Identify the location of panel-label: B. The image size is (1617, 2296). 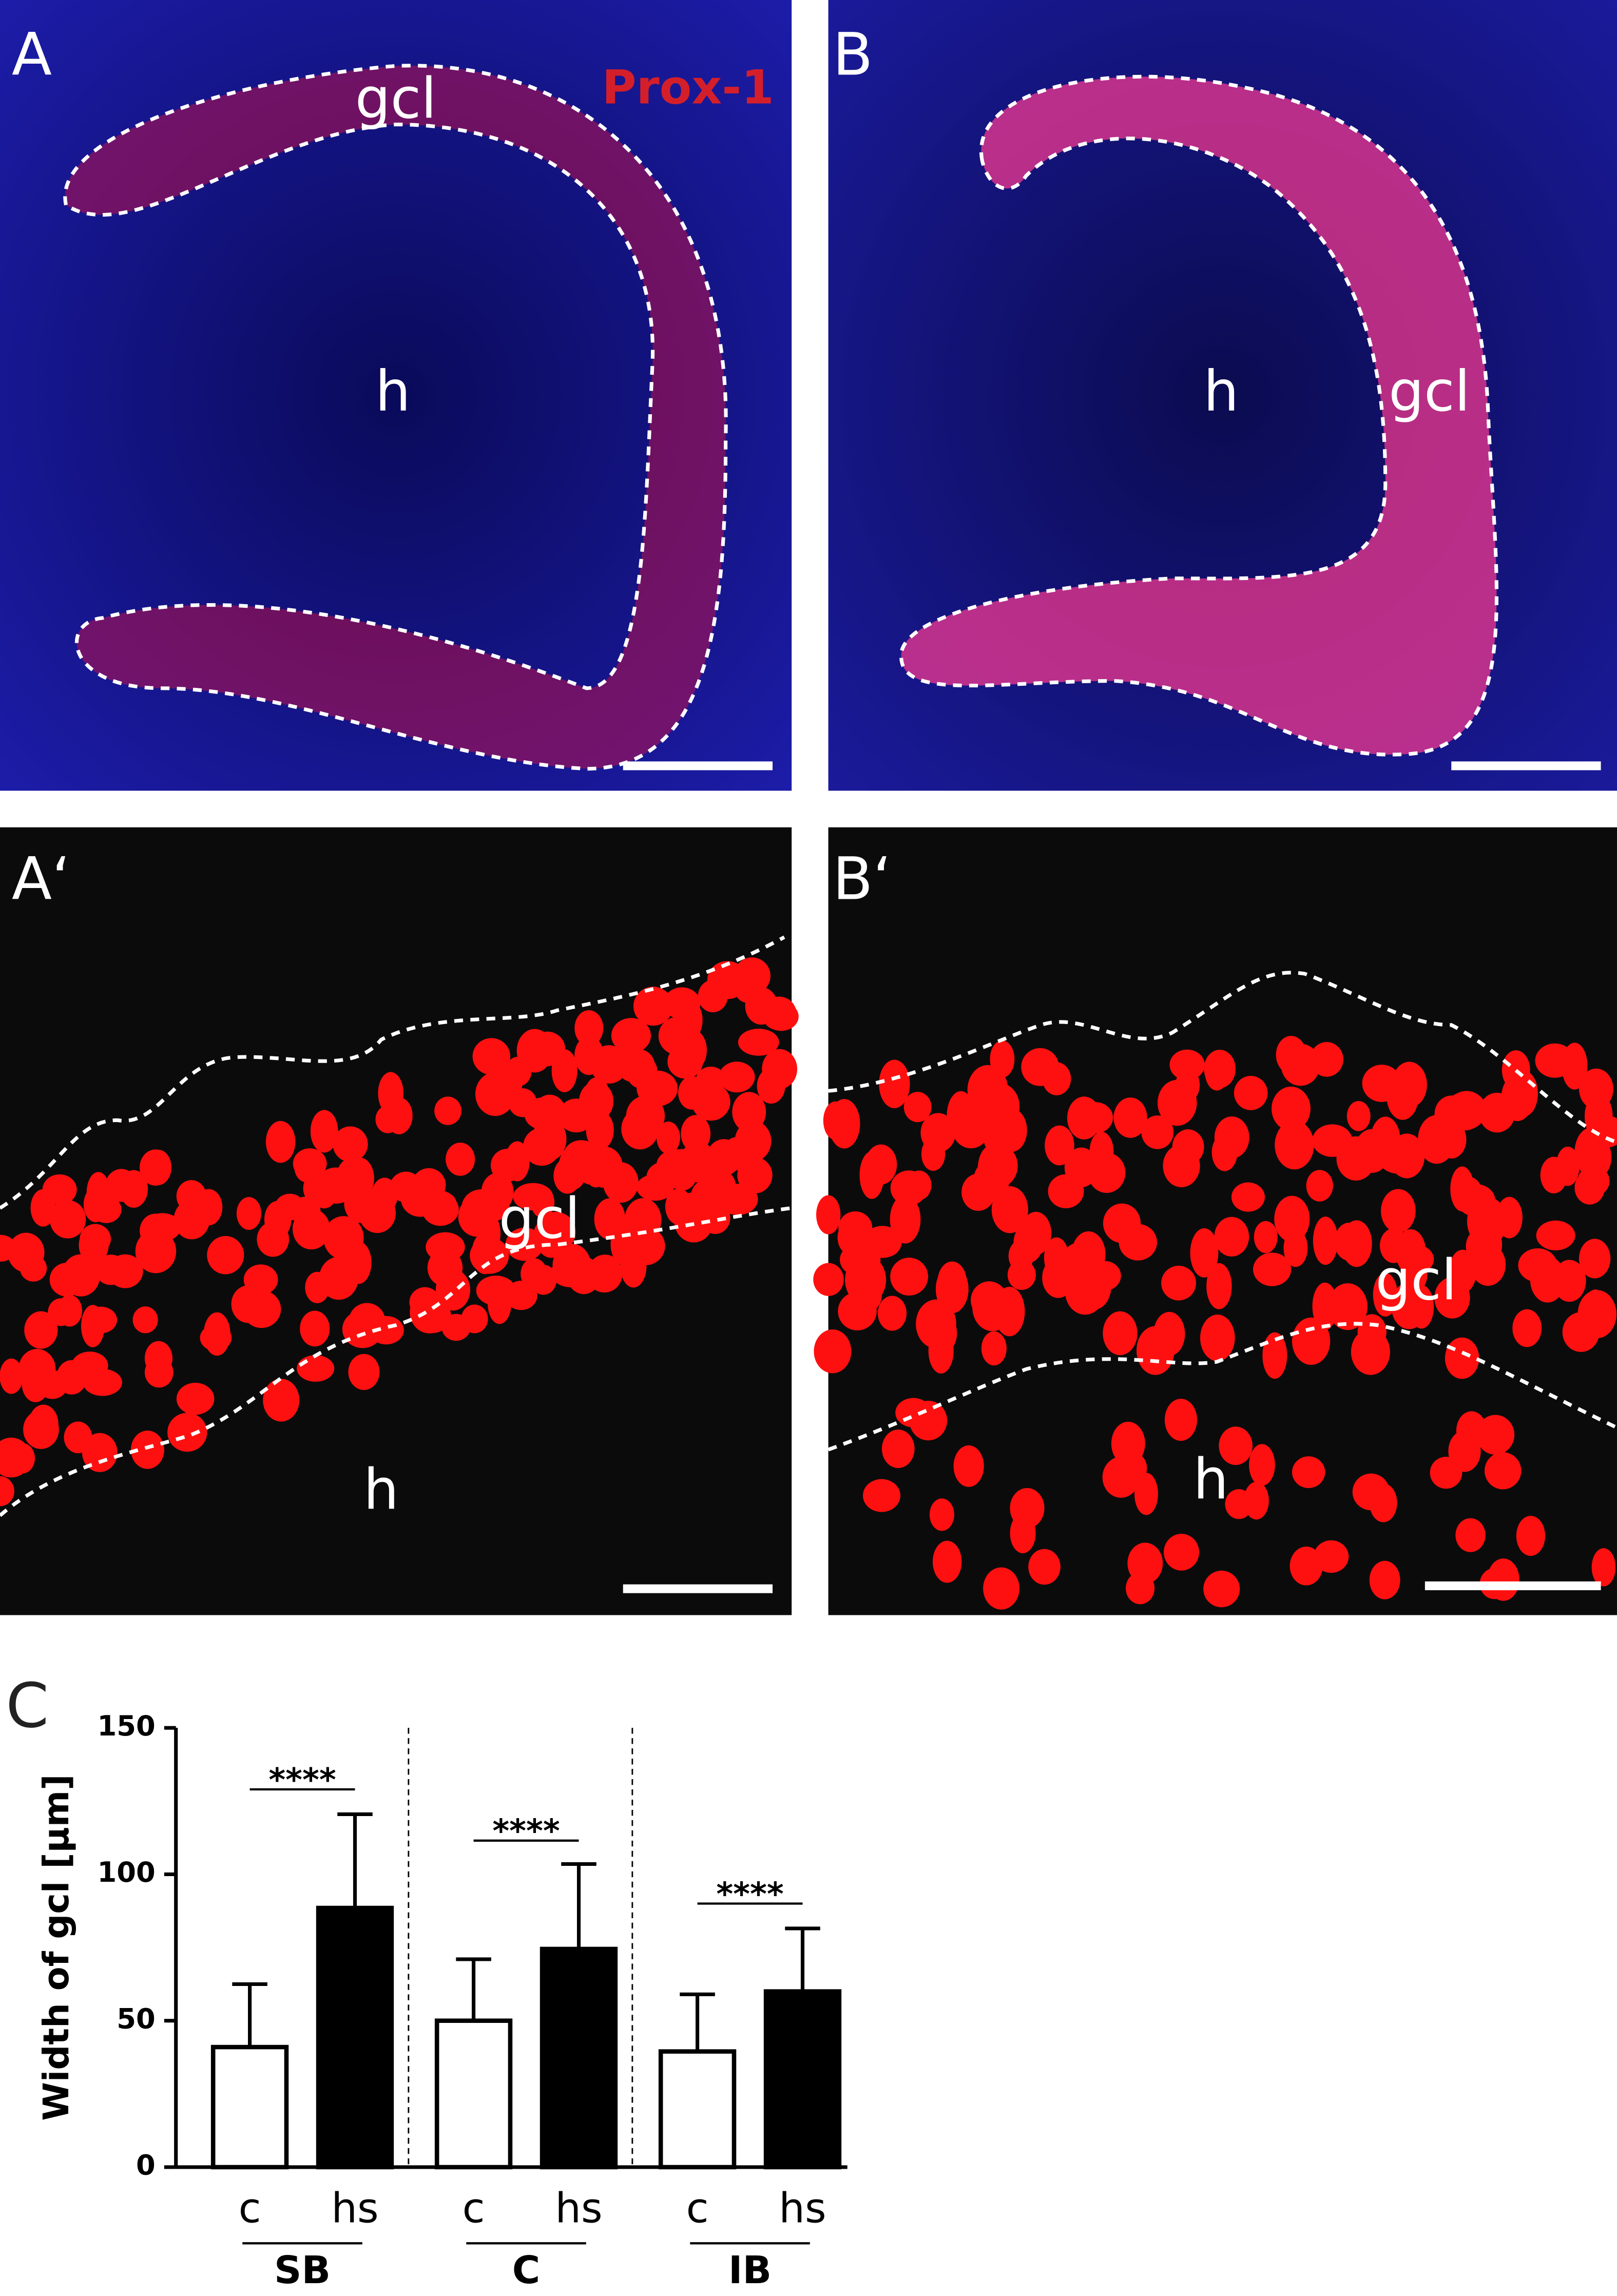
(853, 54).